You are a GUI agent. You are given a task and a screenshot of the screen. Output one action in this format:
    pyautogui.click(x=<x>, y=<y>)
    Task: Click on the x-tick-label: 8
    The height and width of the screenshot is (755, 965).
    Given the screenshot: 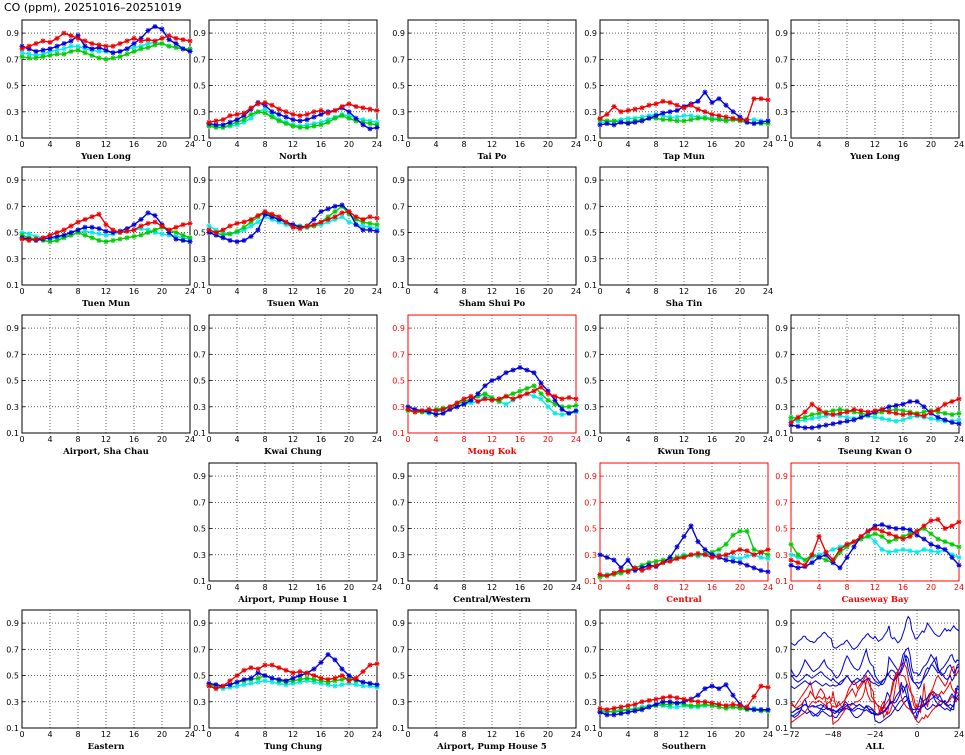 What is the action you would take?
    pyautogui.click(x=463, y=144)
    